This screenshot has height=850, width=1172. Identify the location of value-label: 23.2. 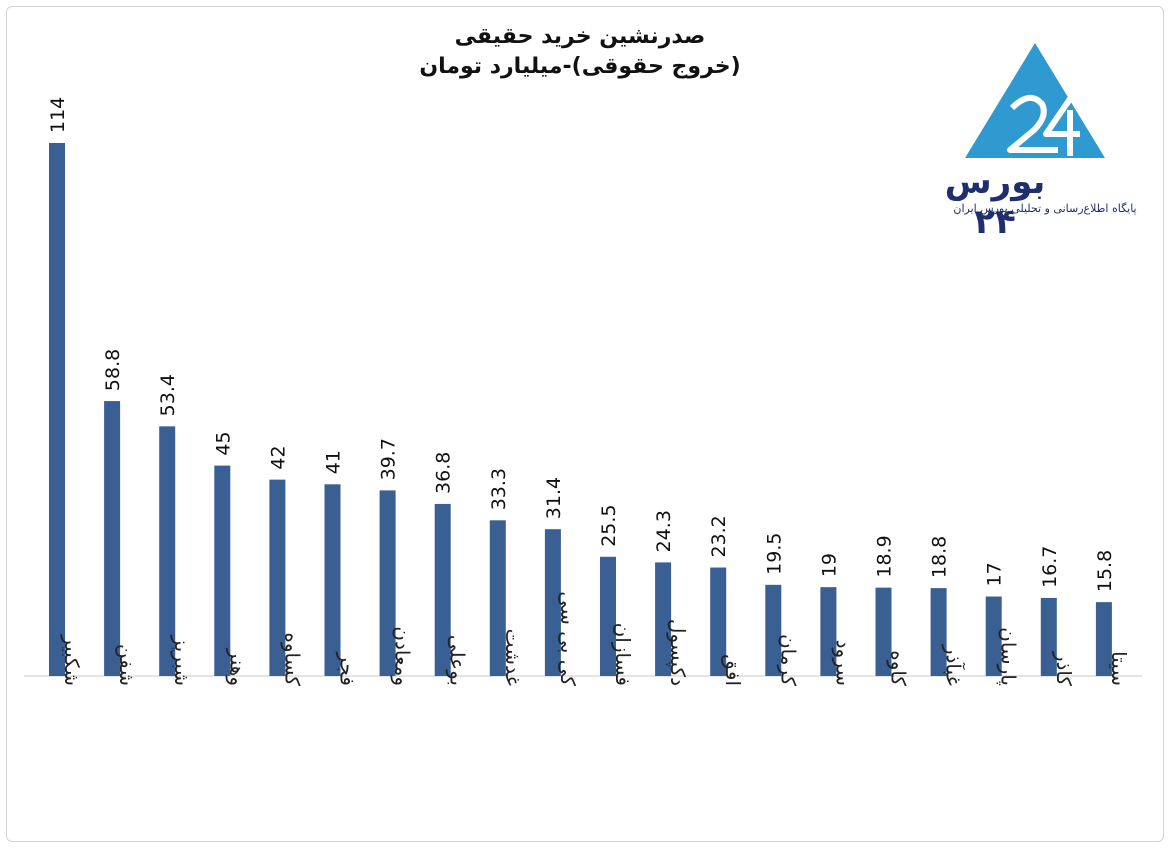
(719, 536).